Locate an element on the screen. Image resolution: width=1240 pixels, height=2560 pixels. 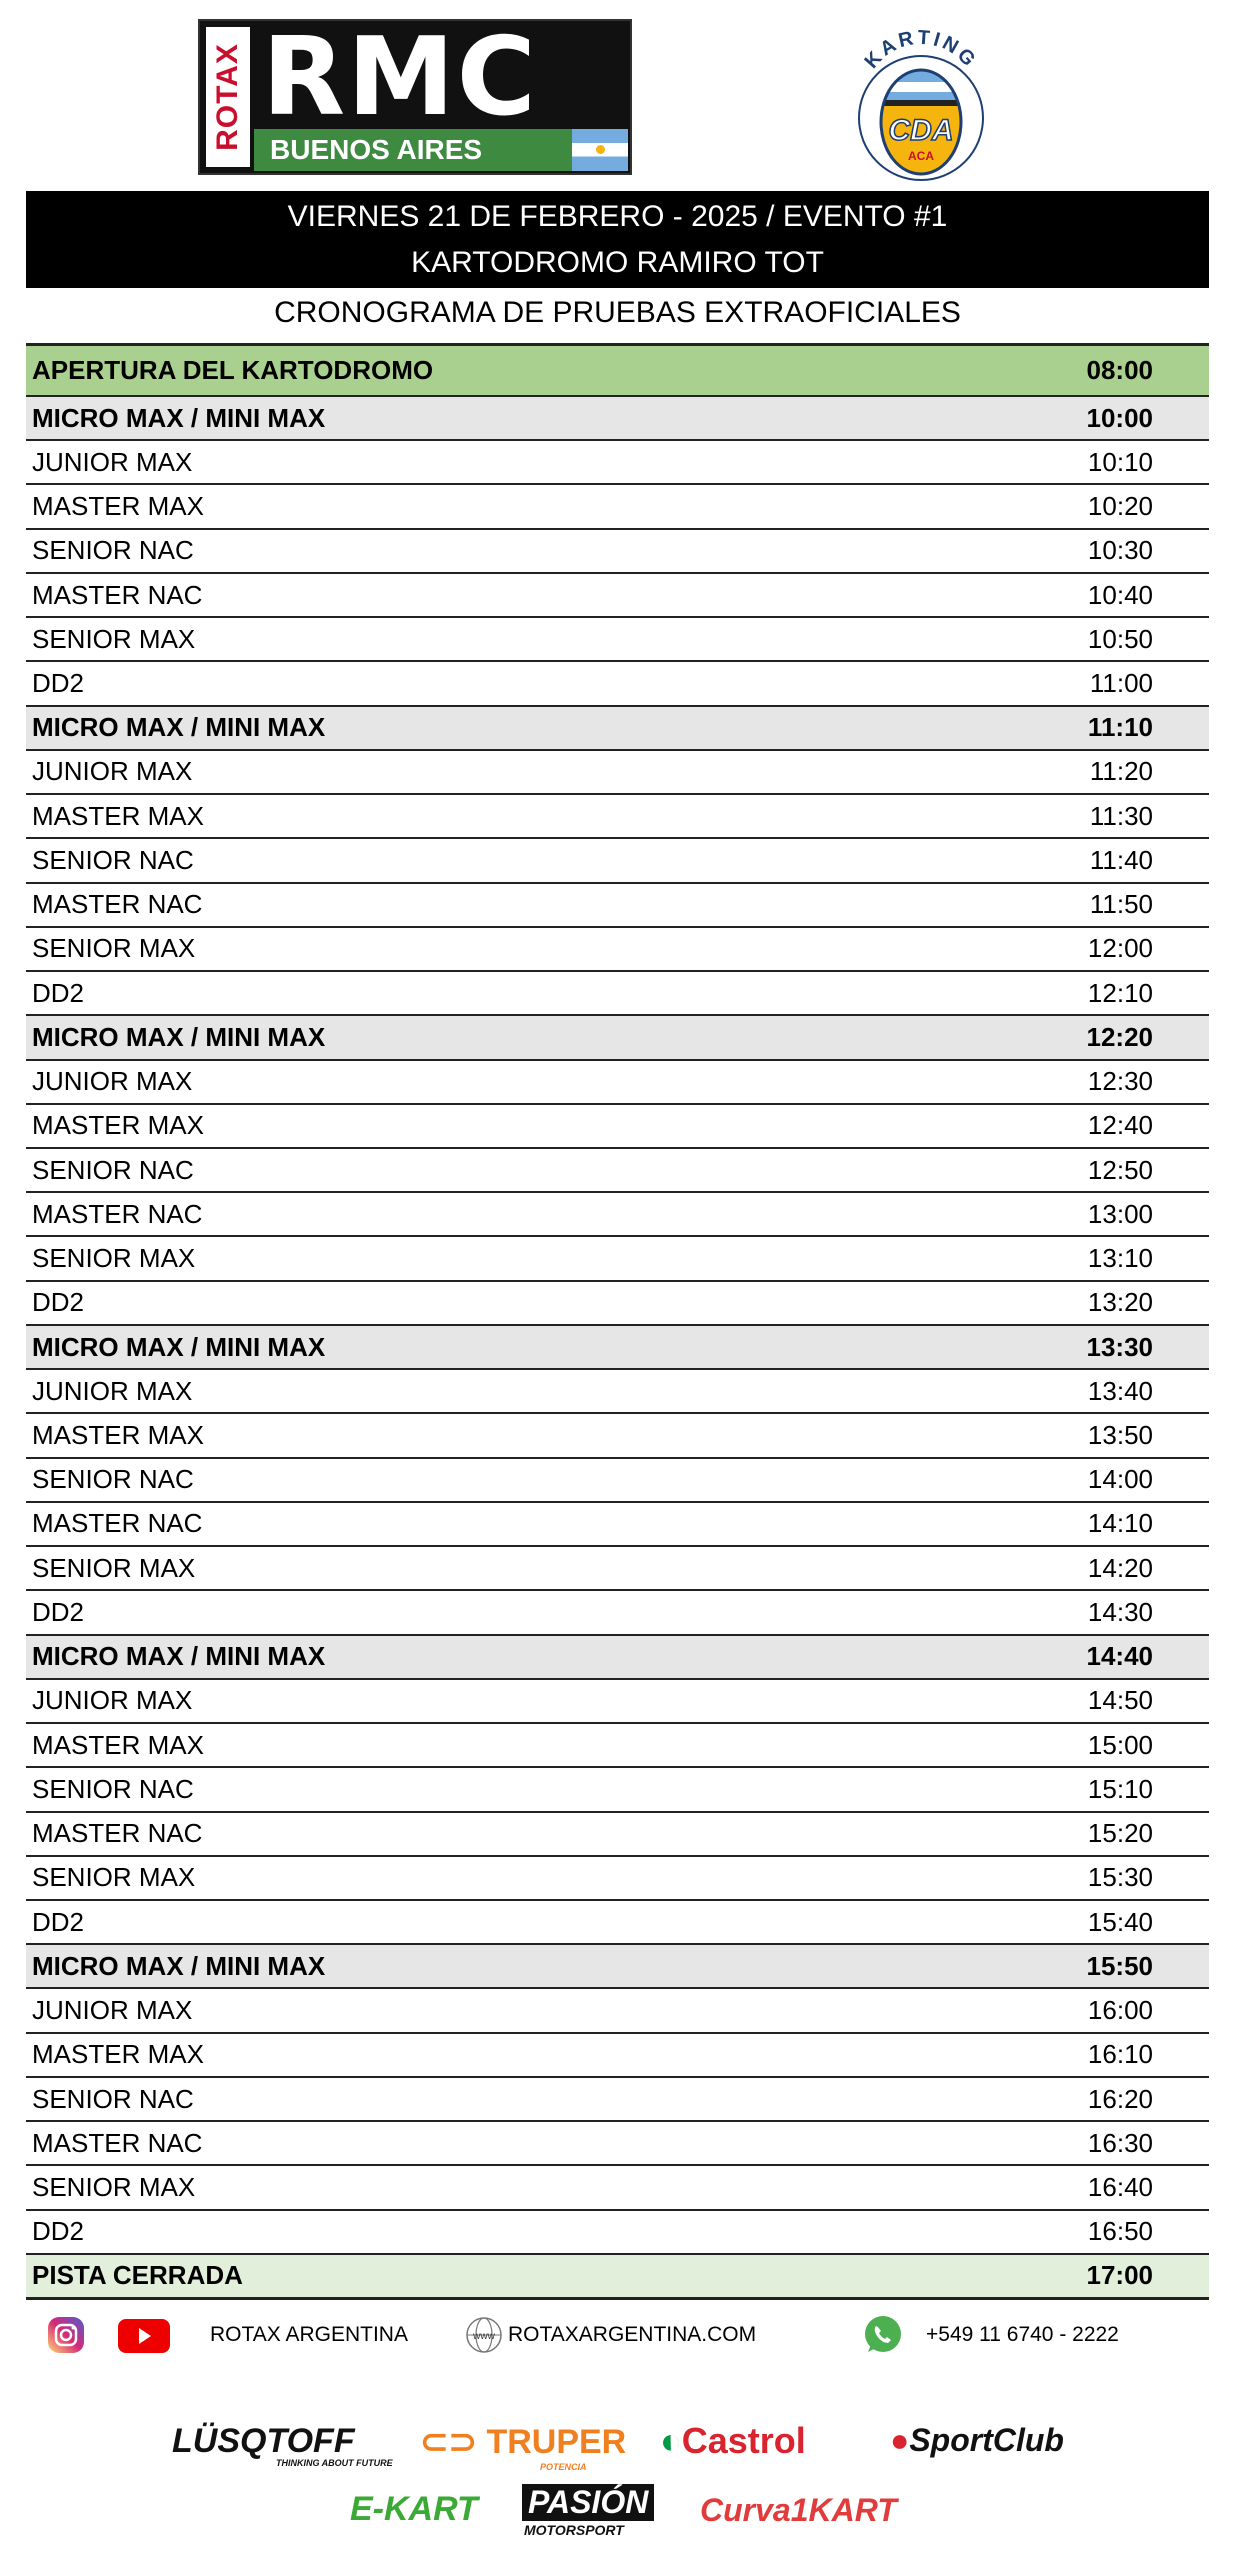
schedule-row: JUNIOR MAX 12:30 is located at coordinates (617, 1083).